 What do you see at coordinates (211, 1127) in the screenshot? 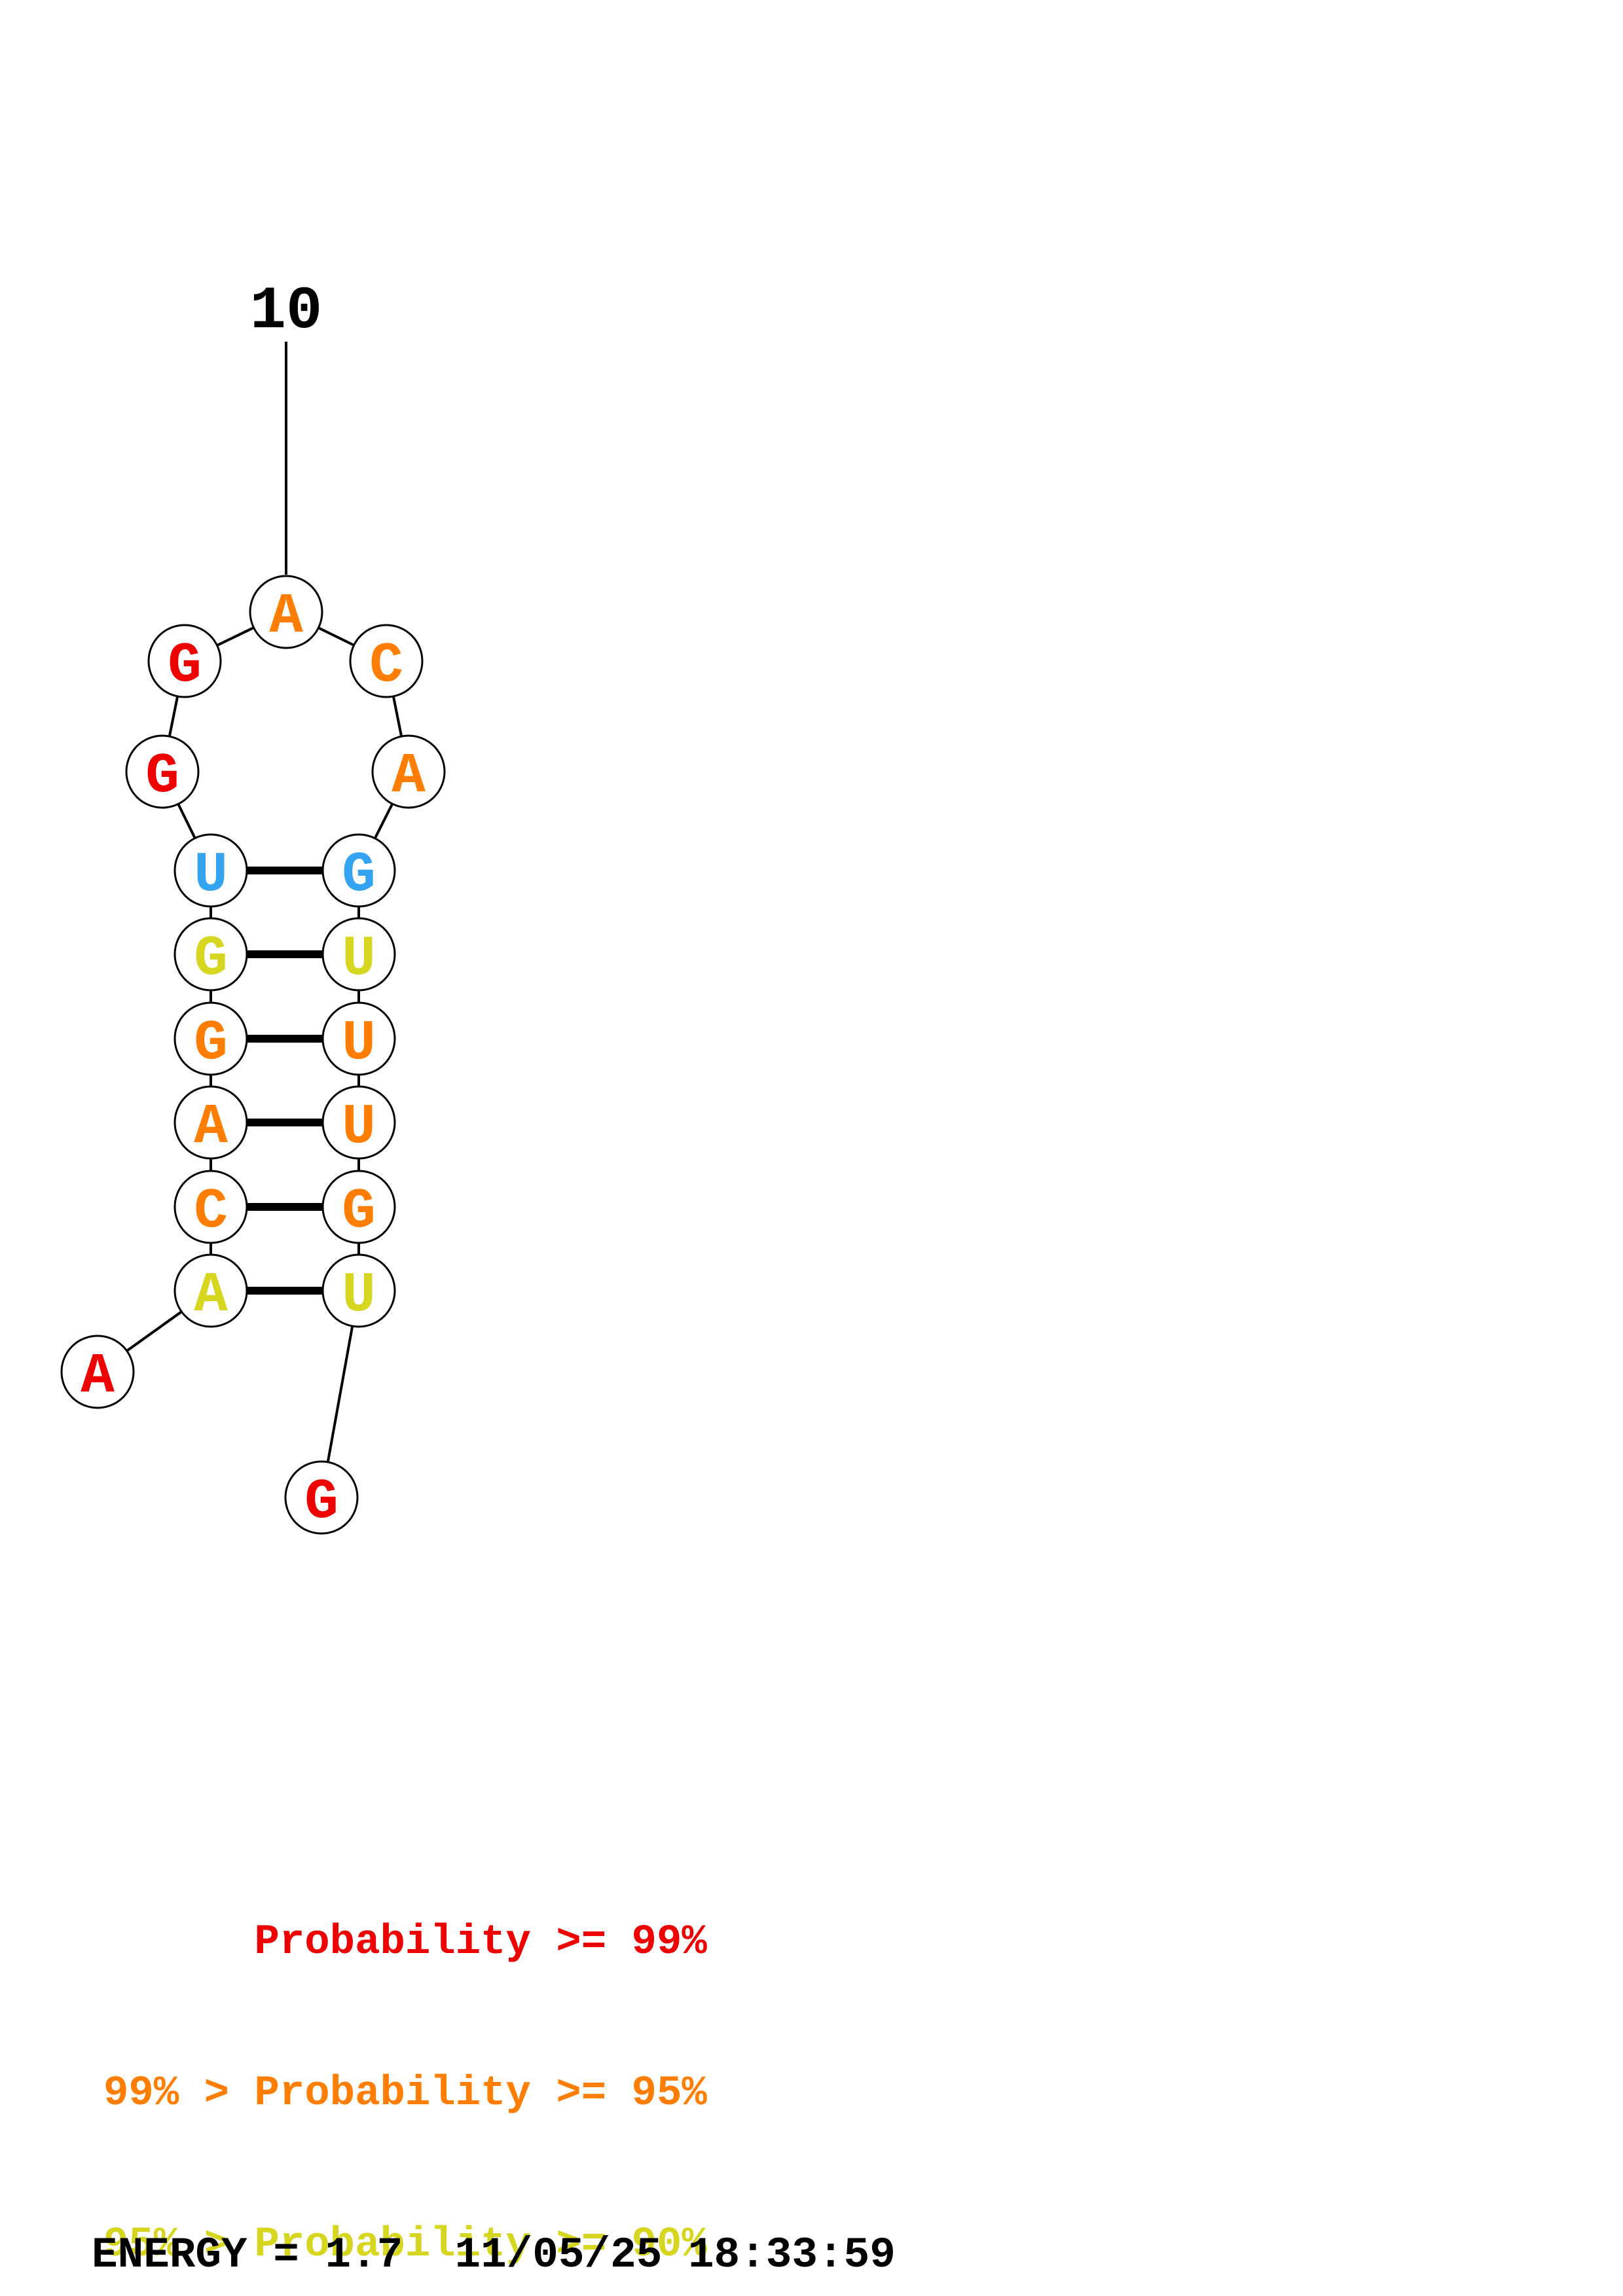
I see `nucleotide-base-4: A` at bounding box center [211, 1127].